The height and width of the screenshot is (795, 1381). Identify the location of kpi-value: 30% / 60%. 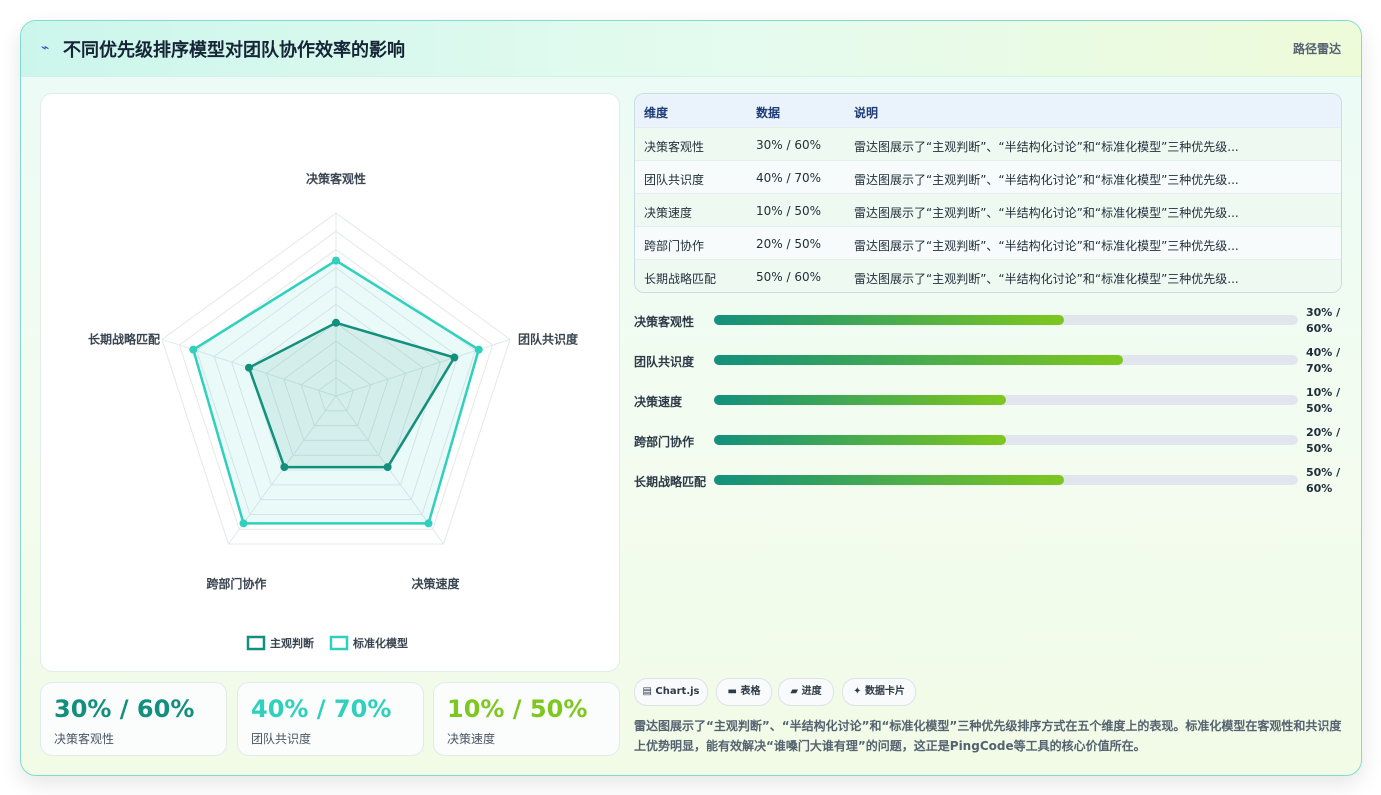
(124, 709).